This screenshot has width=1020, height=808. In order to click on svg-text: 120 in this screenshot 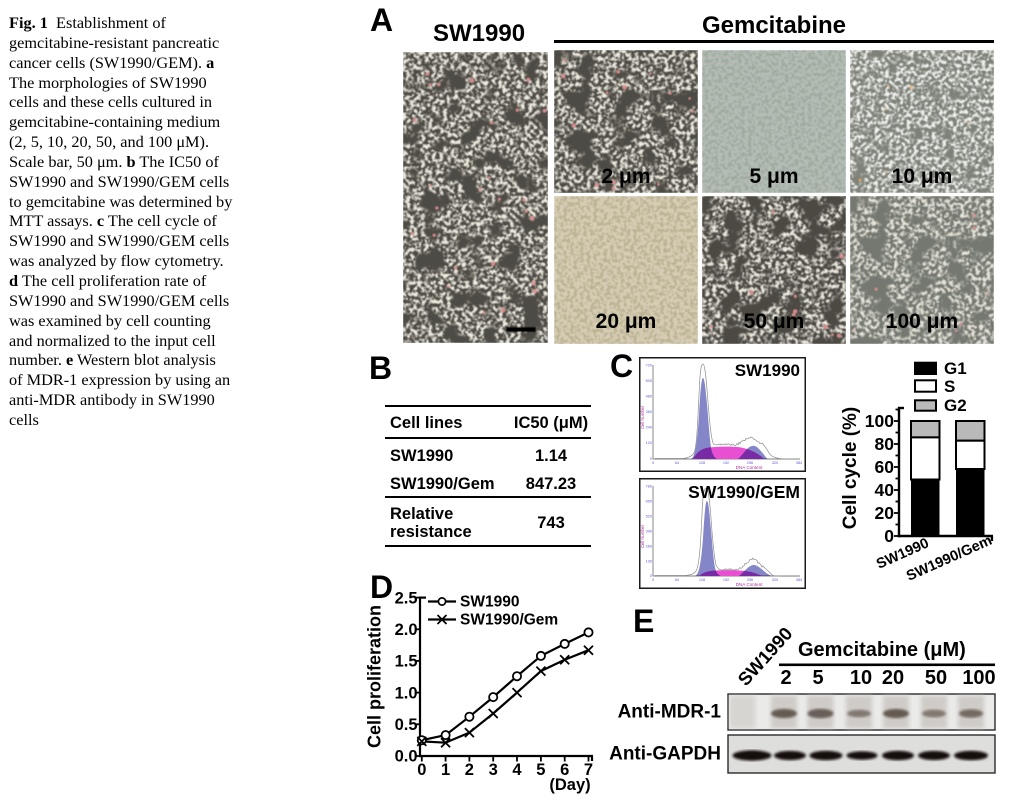, I will do `click(649, 443)`.